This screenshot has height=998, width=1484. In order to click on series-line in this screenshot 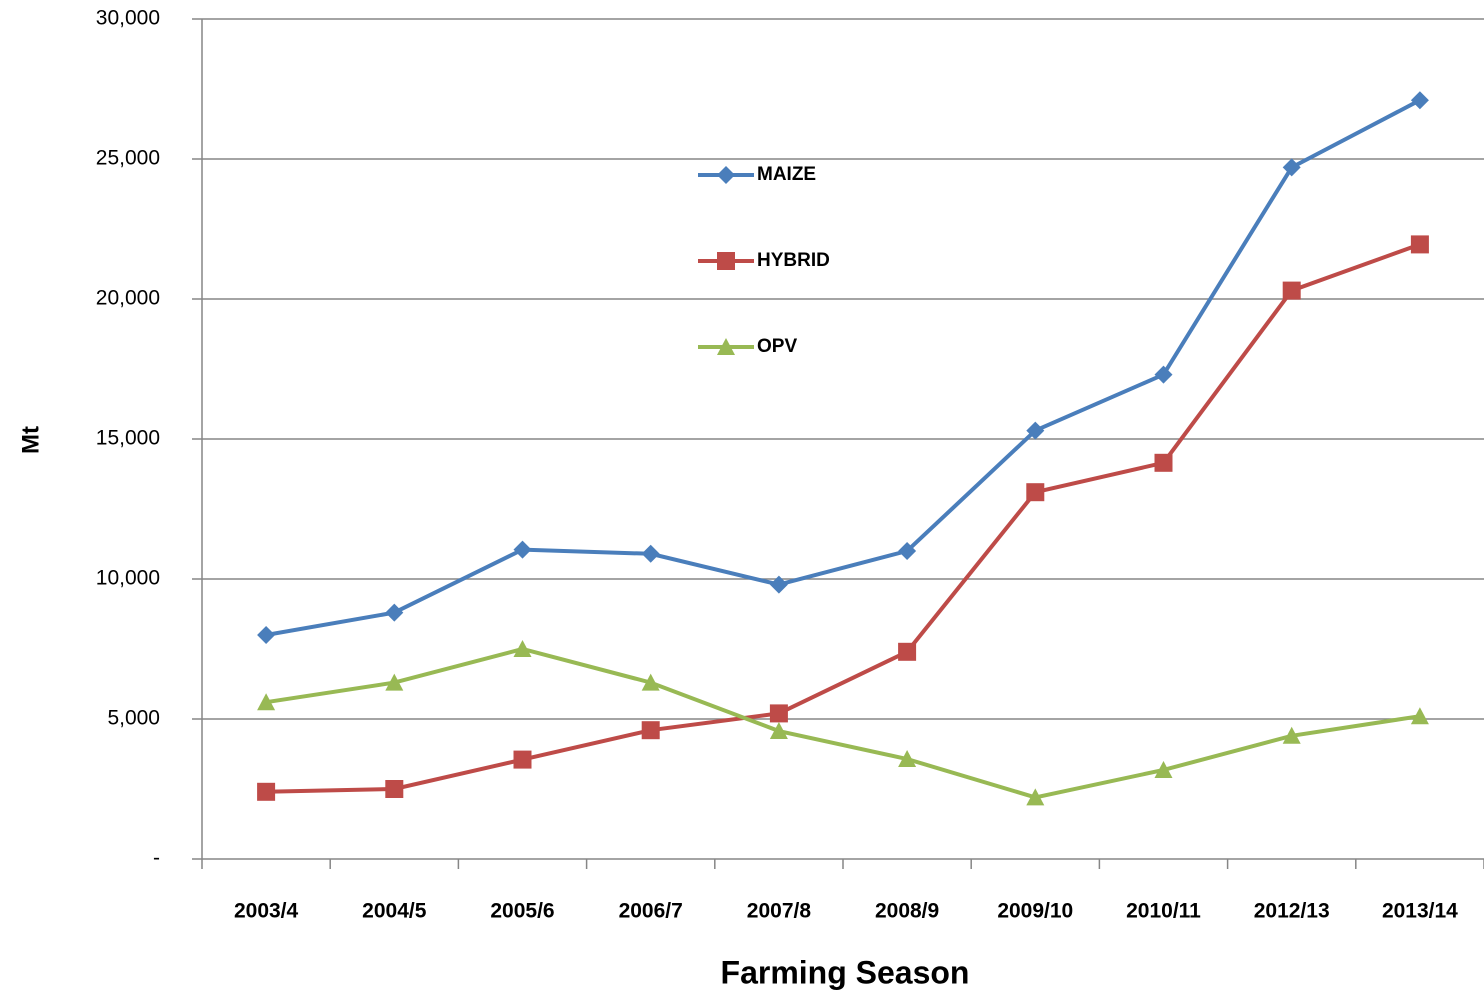, I will do `click(843, 723)`.